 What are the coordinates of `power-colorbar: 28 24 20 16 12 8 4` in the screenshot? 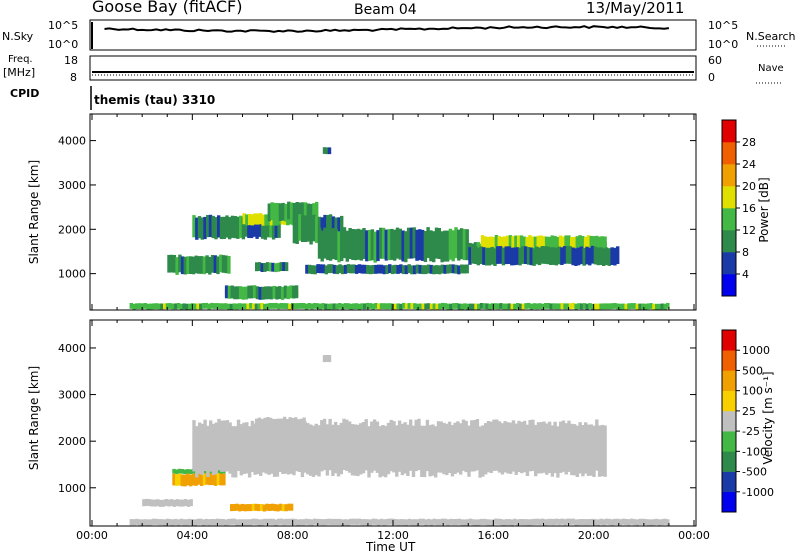 It's located at (738, 208).